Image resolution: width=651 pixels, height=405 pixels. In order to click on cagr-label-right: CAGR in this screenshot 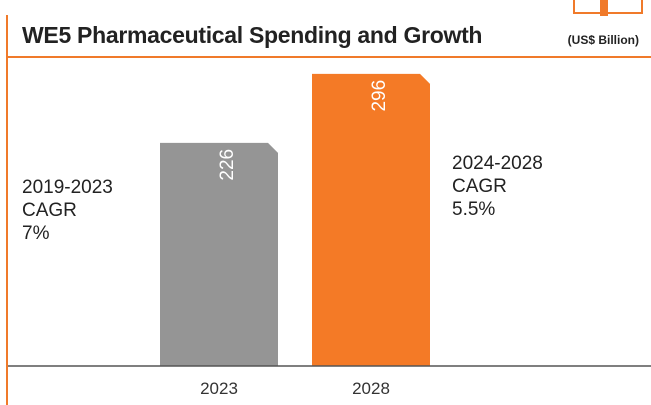, I will do `click(479, 186)`.